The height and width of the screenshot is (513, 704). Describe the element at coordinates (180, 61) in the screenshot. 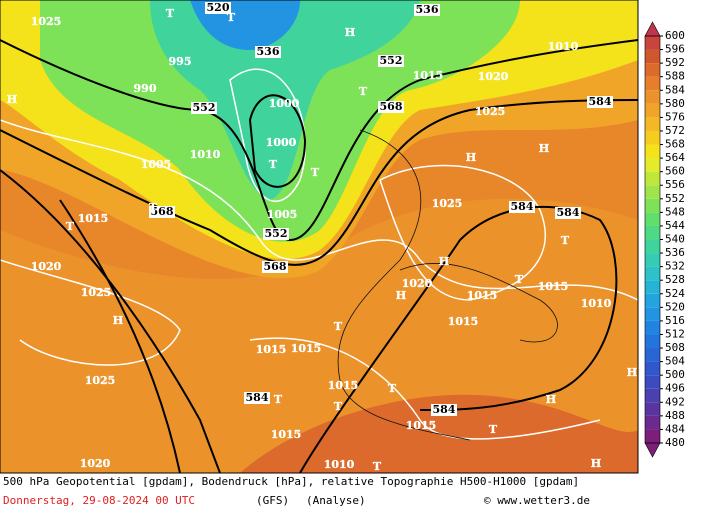

I see `contour-label: 995` at that location.